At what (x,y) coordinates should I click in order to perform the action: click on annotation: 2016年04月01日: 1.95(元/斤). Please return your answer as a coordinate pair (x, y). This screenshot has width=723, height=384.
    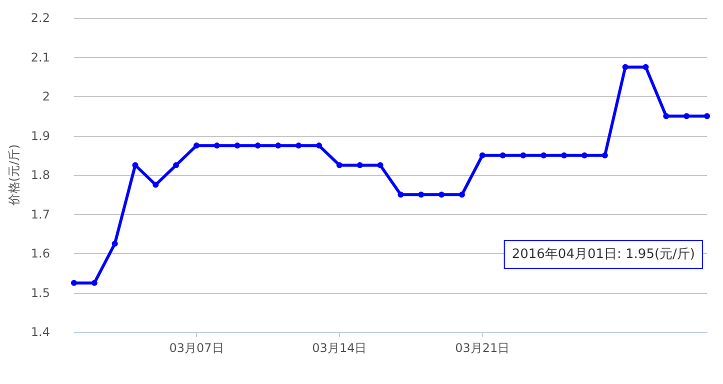
    Looking at the image, I should click on (604, 254).